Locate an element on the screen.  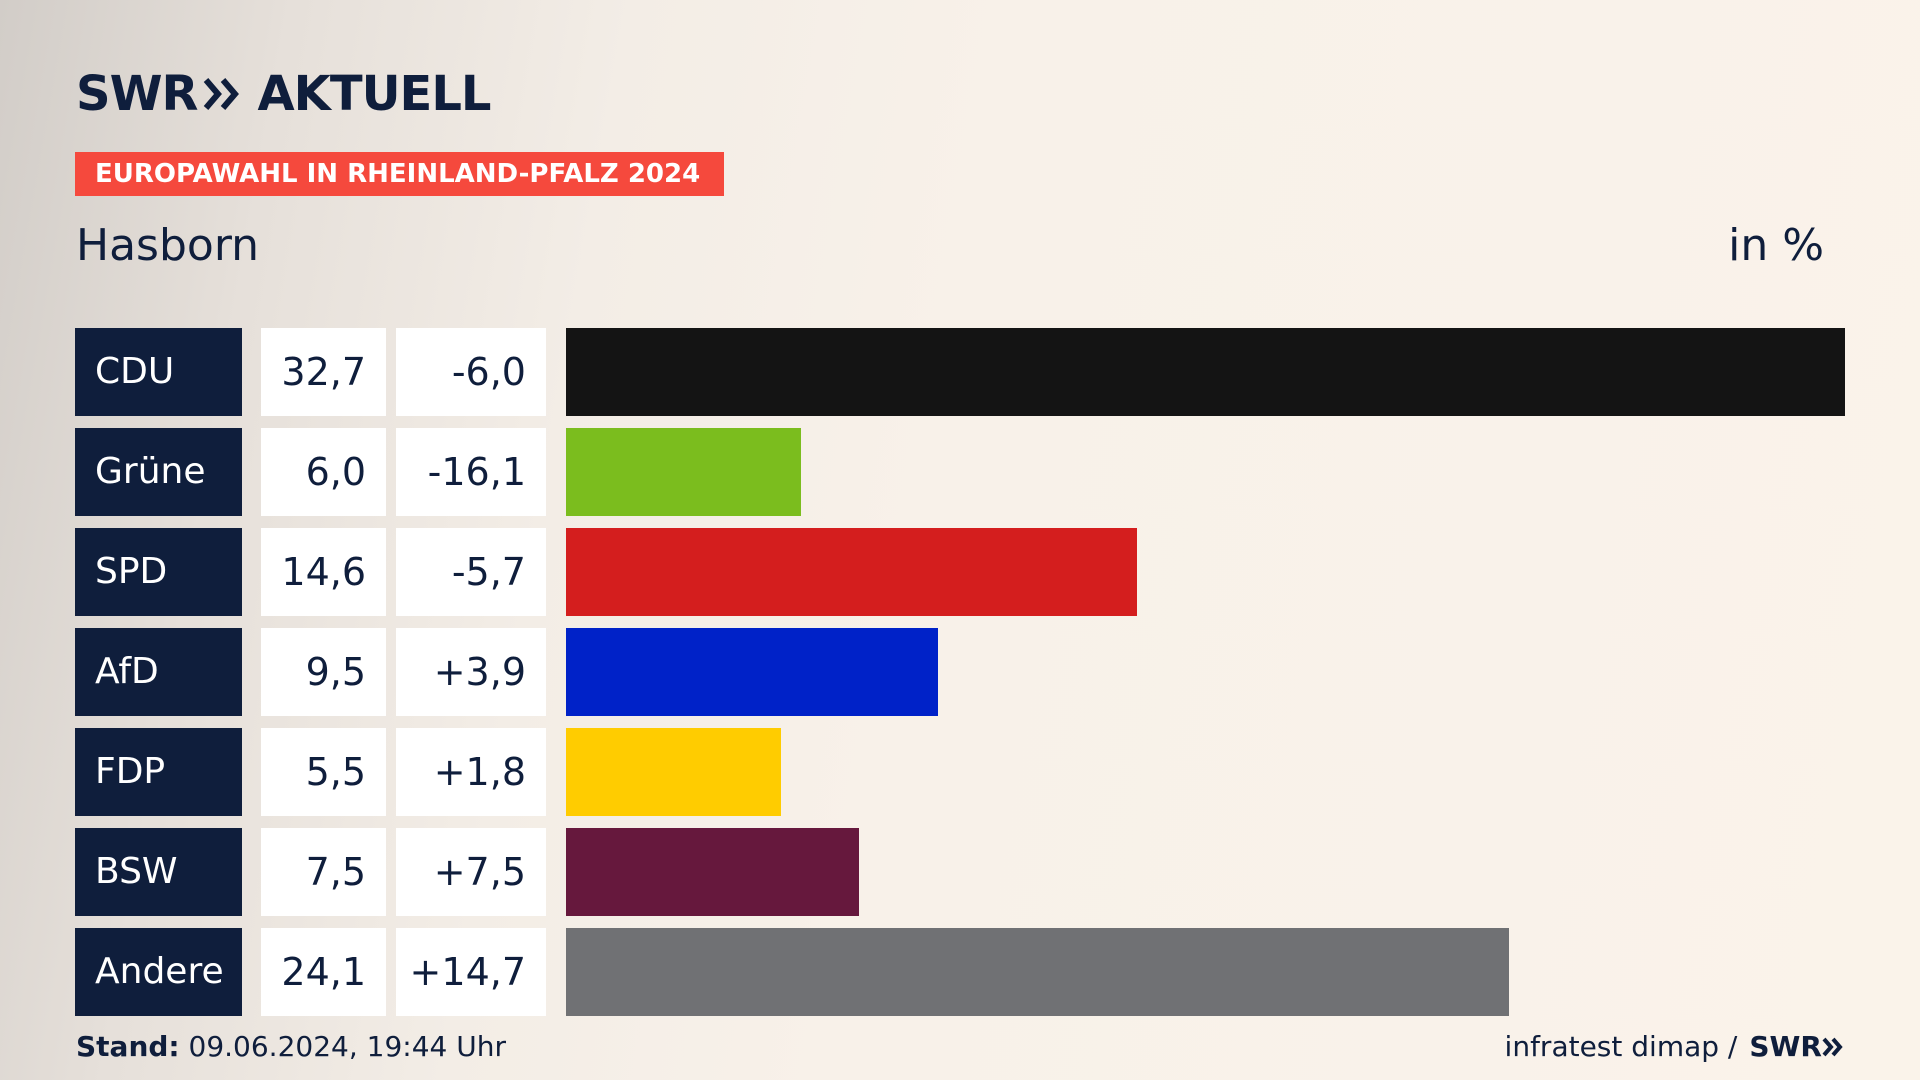
party-label: BSW is located at coordinates (158, 872).